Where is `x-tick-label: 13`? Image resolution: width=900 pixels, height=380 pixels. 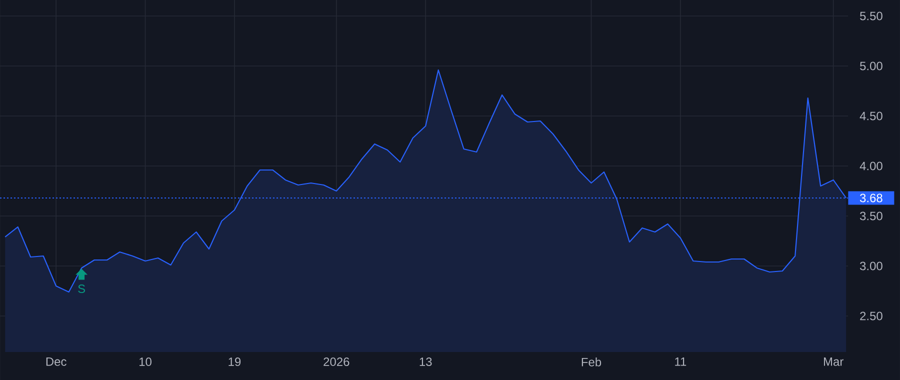
x-tick-label: 13 is located at coordinates (426, 362).